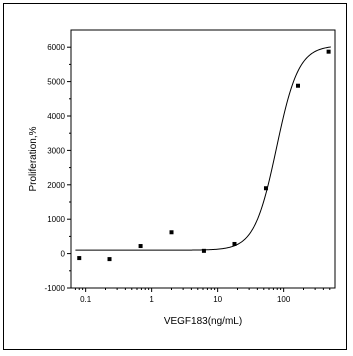 This screenshot has height=356, width=353. I want to click on y-tick-label: 0, so click(63, 254).